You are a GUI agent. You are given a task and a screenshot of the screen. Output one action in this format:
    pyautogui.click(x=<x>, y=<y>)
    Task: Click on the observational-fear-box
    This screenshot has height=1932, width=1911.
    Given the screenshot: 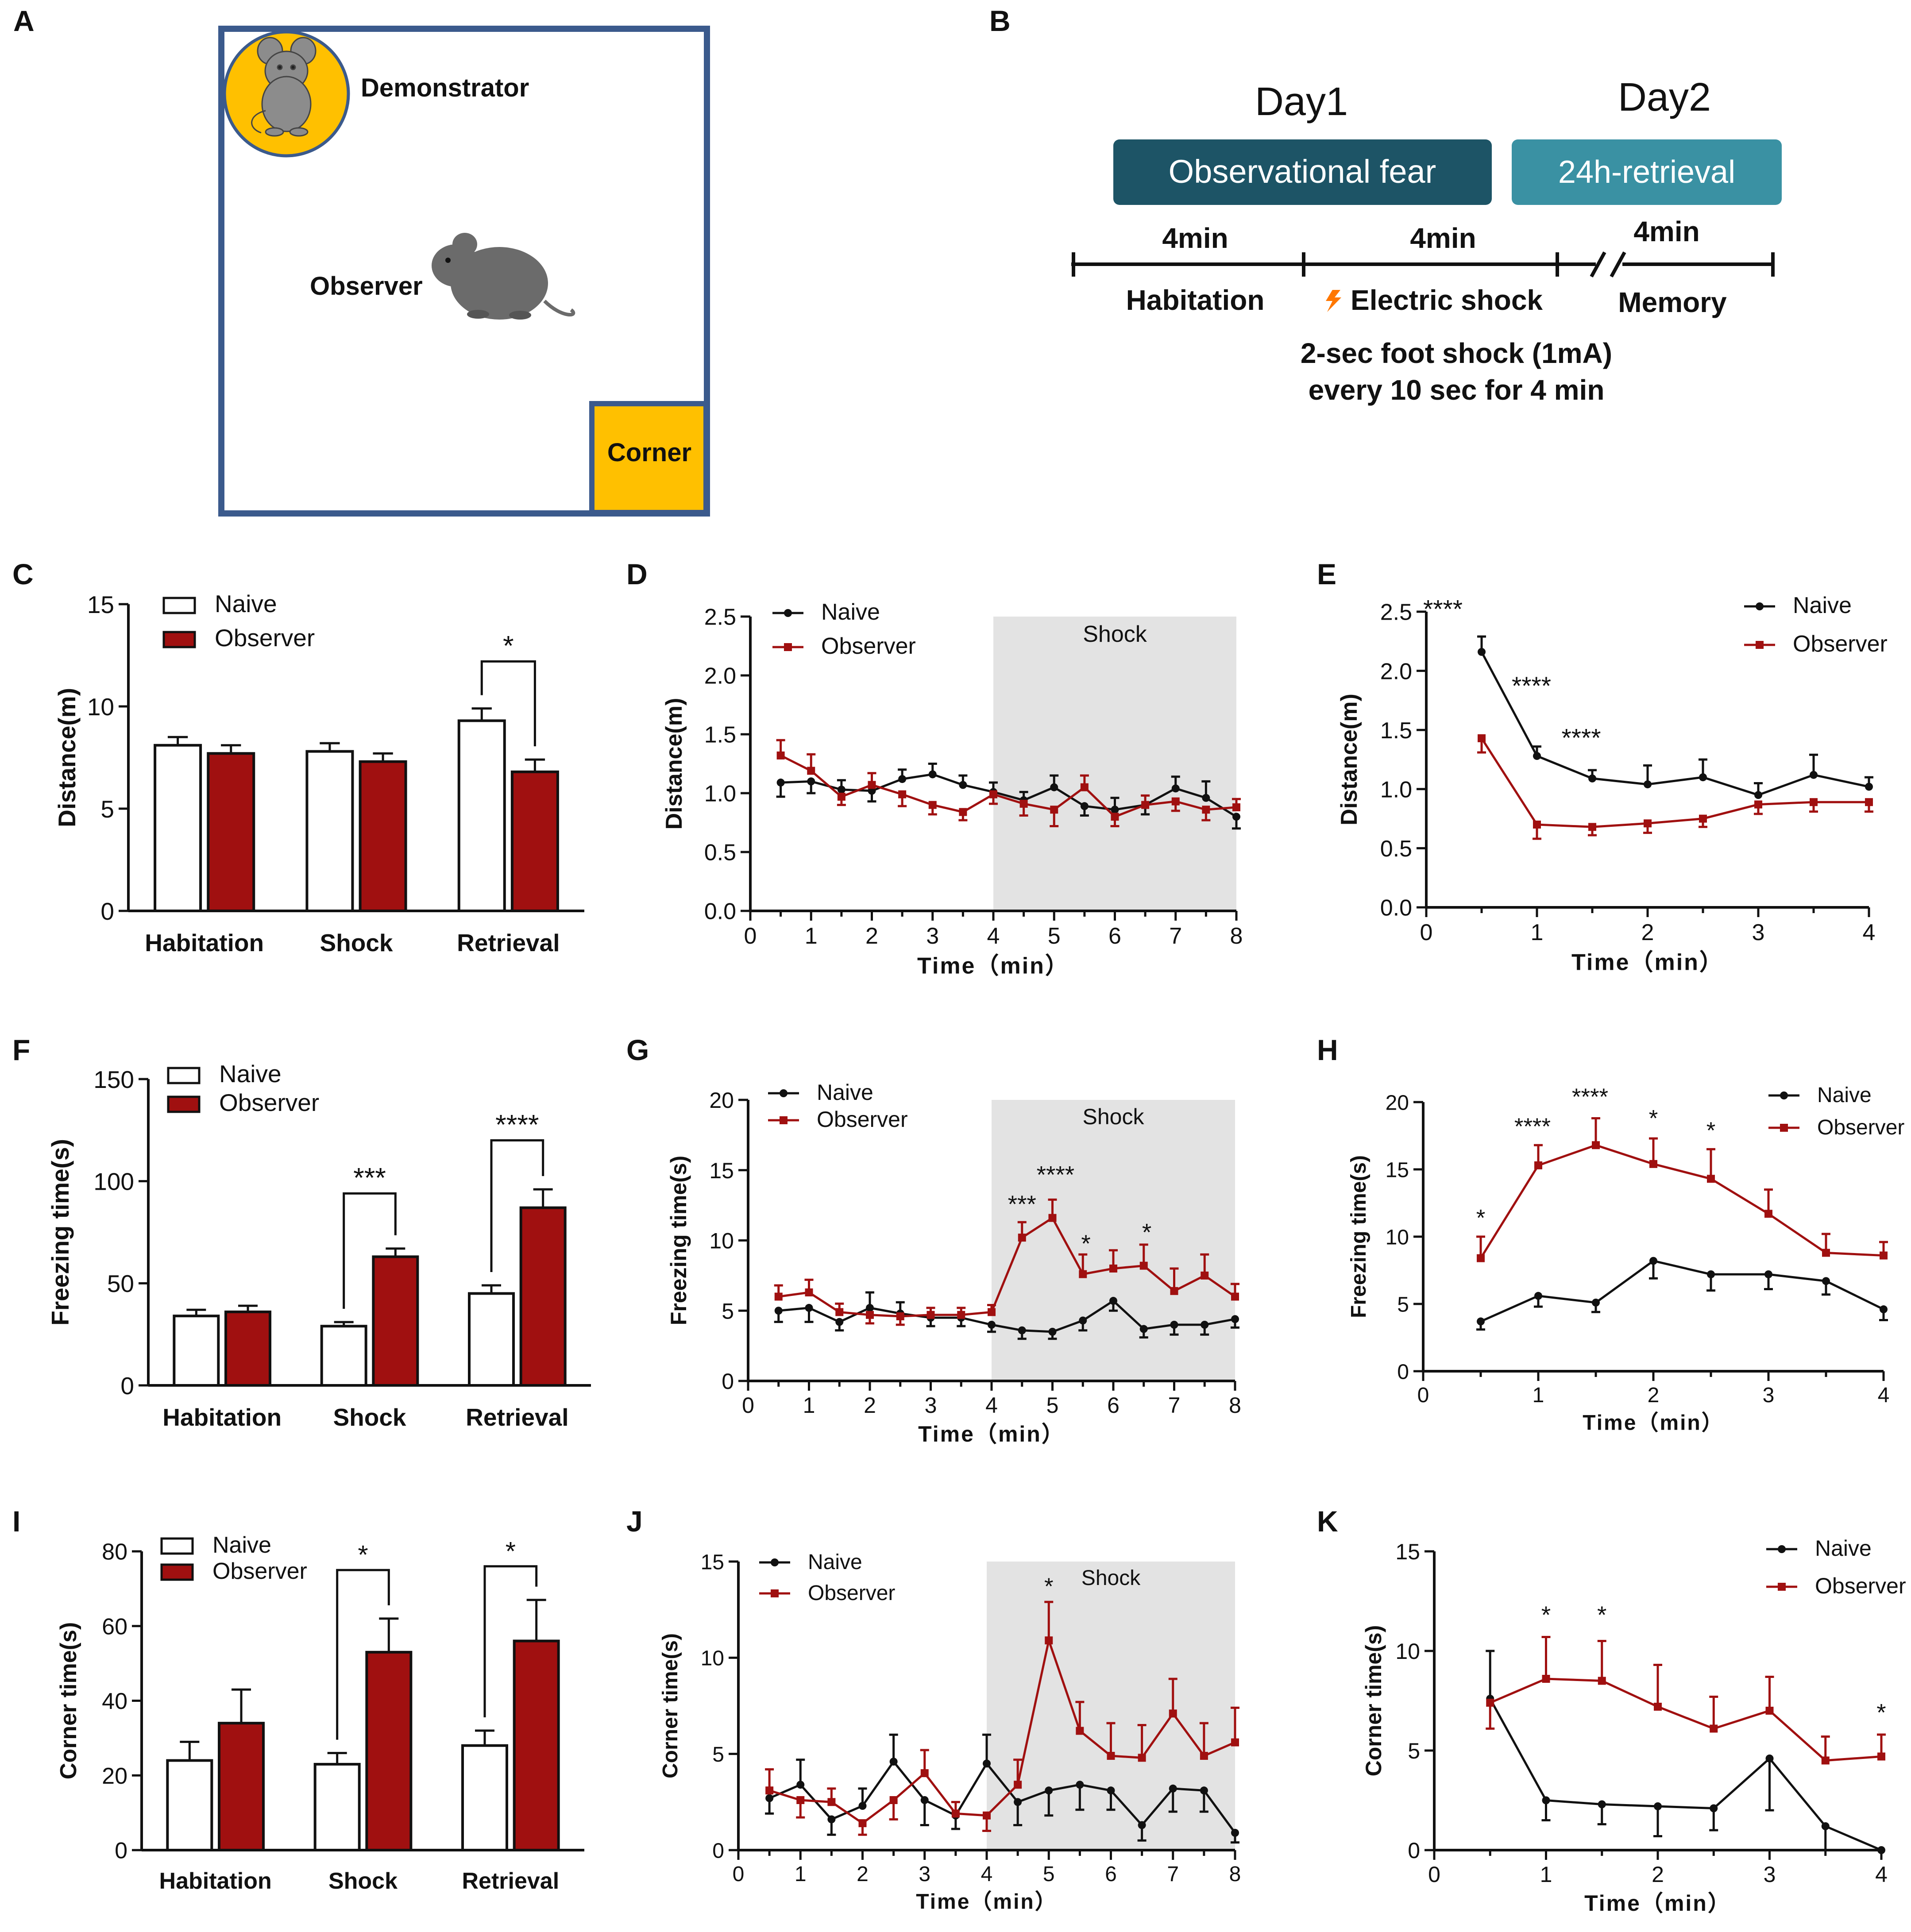 What is the action you would take?
    pyautogui.click(x=1302, y=172)
    